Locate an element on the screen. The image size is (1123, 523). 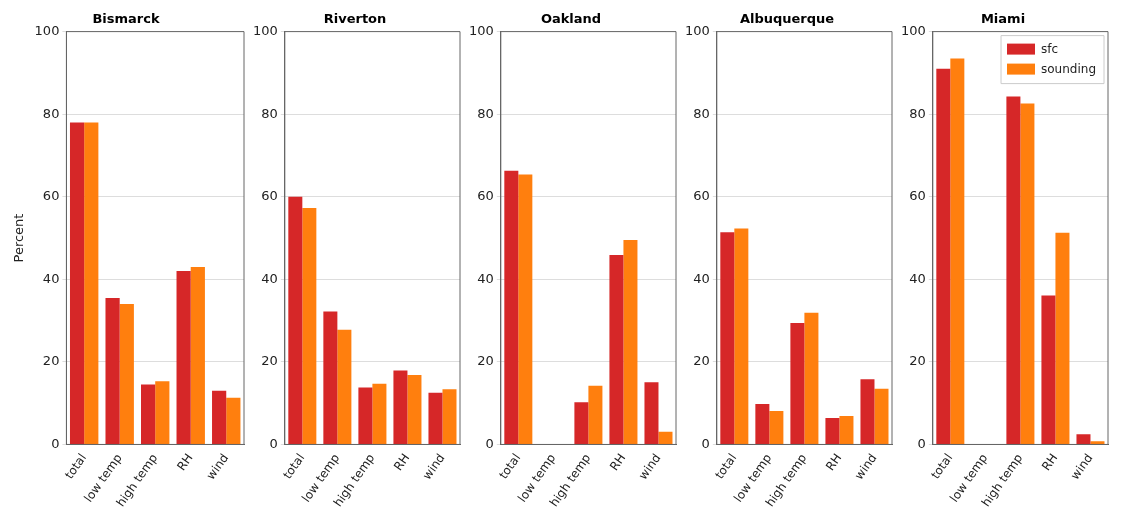
legend-label: sfc is located at coordinates (1050, 48).